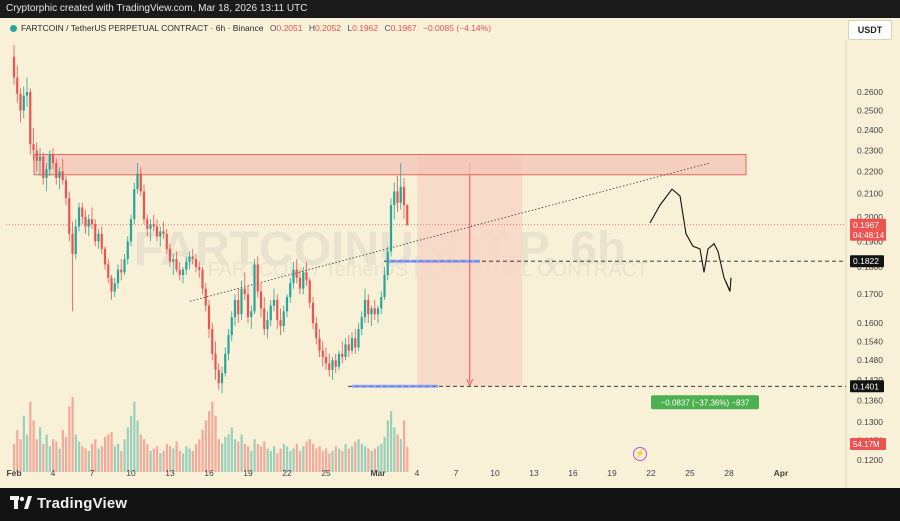 The width and height of the screenshot is (900, 521). Describe the element at coordinates (287, 473) in the screenshot. I see `time-tick-label: 22` at that location.